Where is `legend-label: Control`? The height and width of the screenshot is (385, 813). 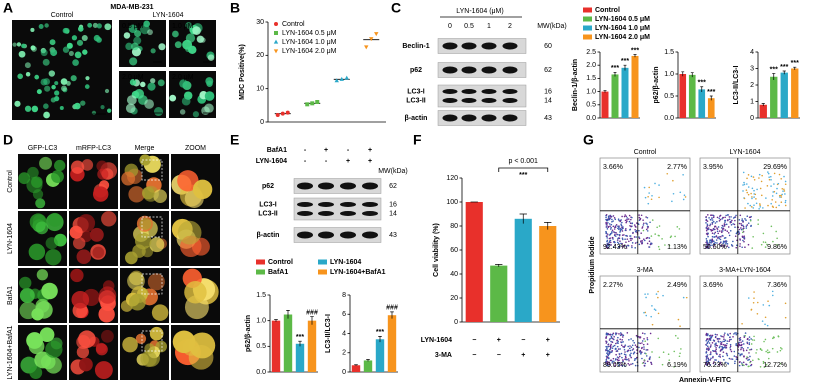 legend-label: Control is located at coordinates (280, 262).